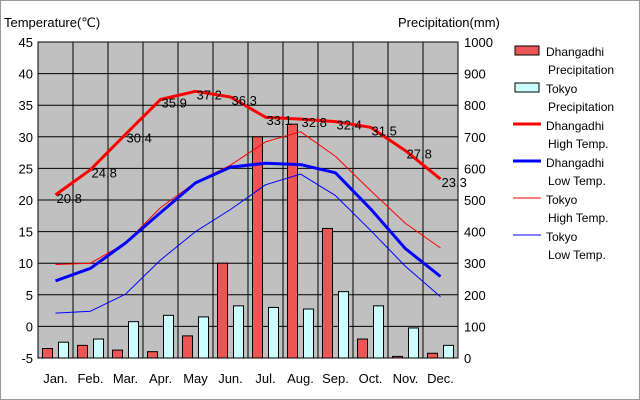  Describe the element at coordinates (104, 173) in the screenshot. I see `high-temp-data-label: 24.8` at that location.